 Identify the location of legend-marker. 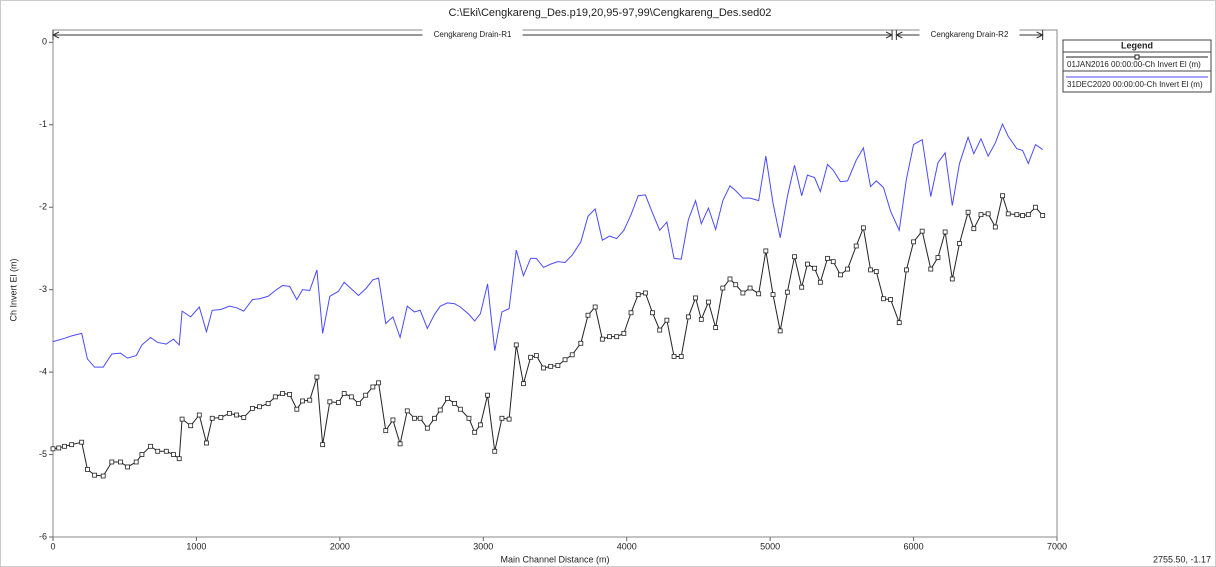
(1137, 57).